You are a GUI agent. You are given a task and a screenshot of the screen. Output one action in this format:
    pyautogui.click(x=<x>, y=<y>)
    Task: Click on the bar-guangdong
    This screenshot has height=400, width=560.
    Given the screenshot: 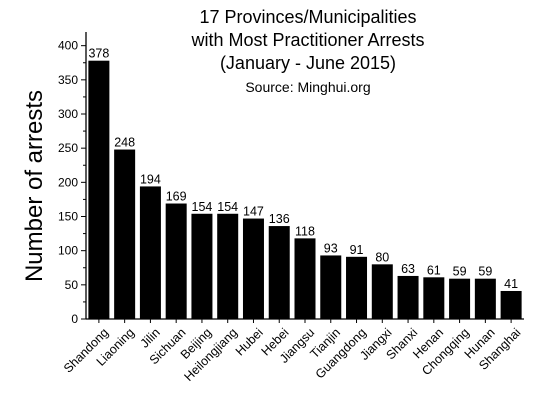 What is the action you would take?
    pyautogui.click(x=357, y=287)
    